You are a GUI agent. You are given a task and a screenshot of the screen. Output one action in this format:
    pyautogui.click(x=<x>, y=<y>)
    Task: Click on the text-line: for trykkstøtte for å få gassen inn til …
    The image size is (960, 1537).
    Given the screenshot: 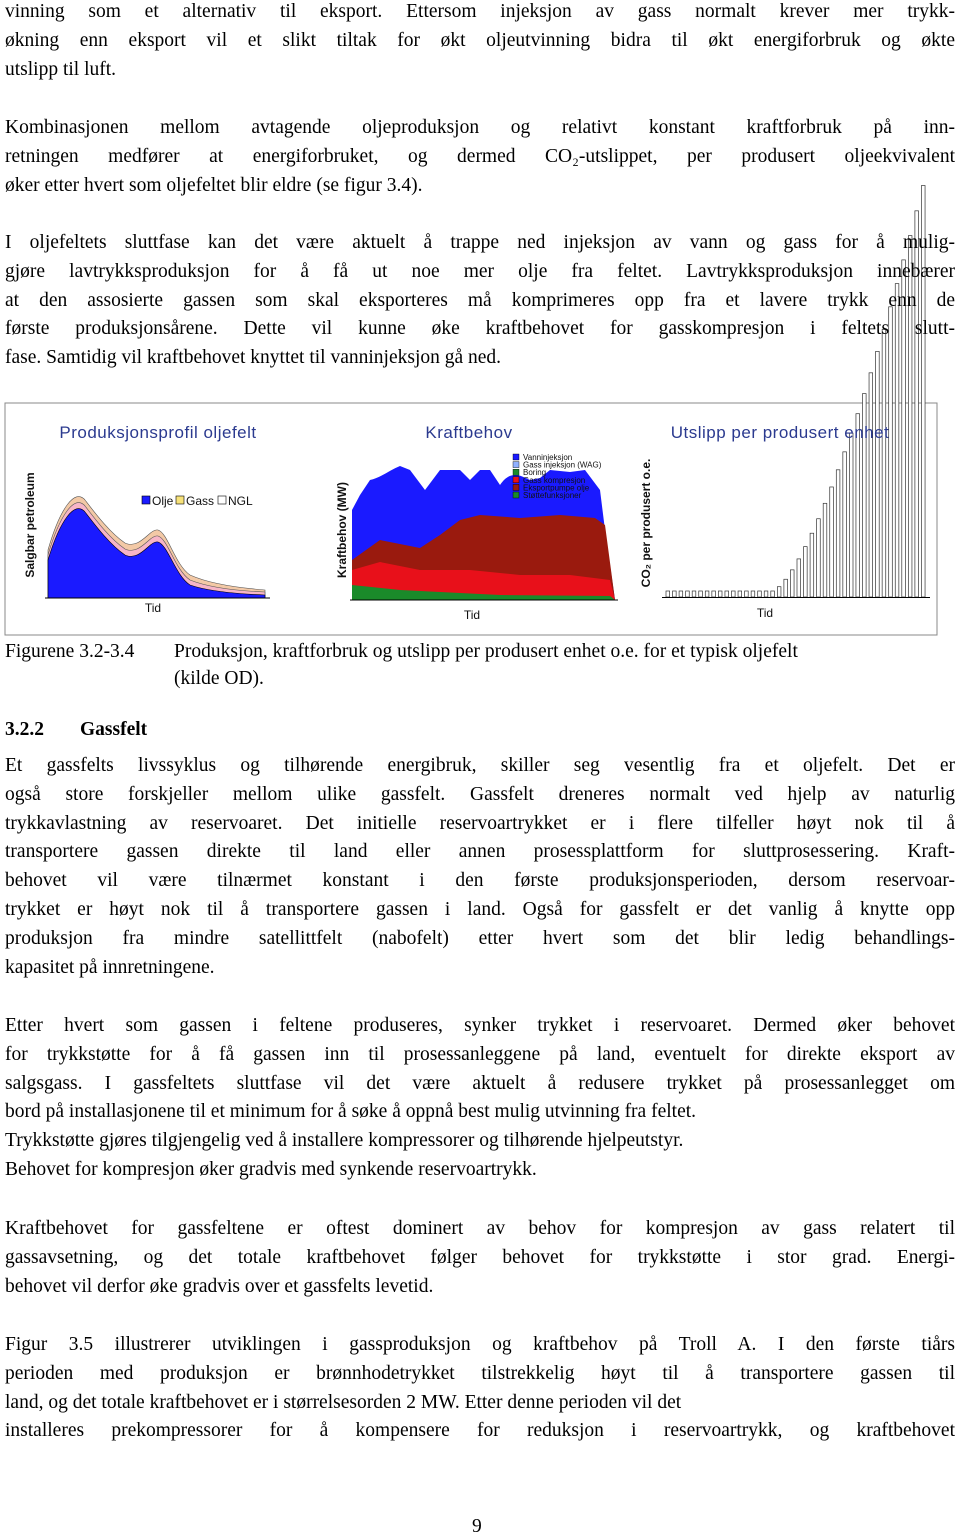 What is the action you would take?
    pyautogui.click(x=480, y=1054)
    